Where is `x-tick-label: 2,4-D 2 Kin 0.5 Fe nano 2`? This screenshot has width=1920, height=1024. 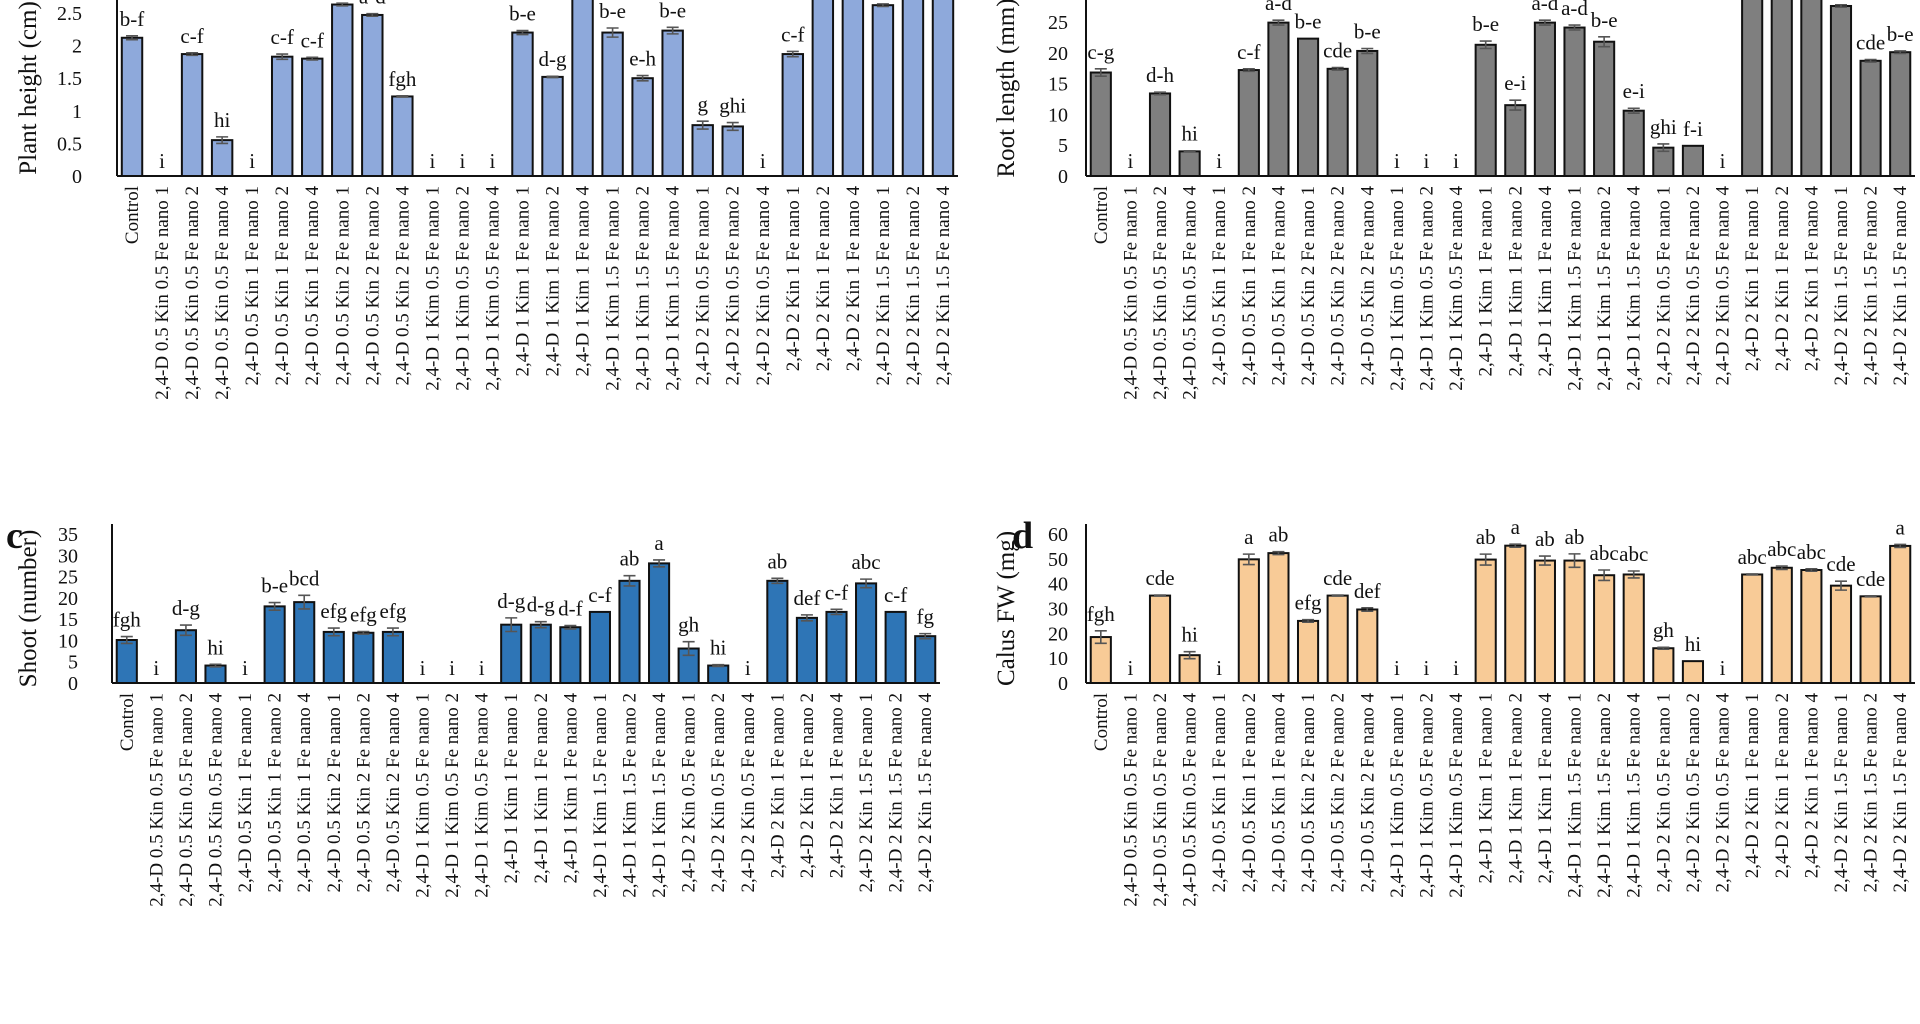
x-tick-label: 2,4-D 2 Kin 0.5 Fe nano 2 is located at coordinates (718, 792).